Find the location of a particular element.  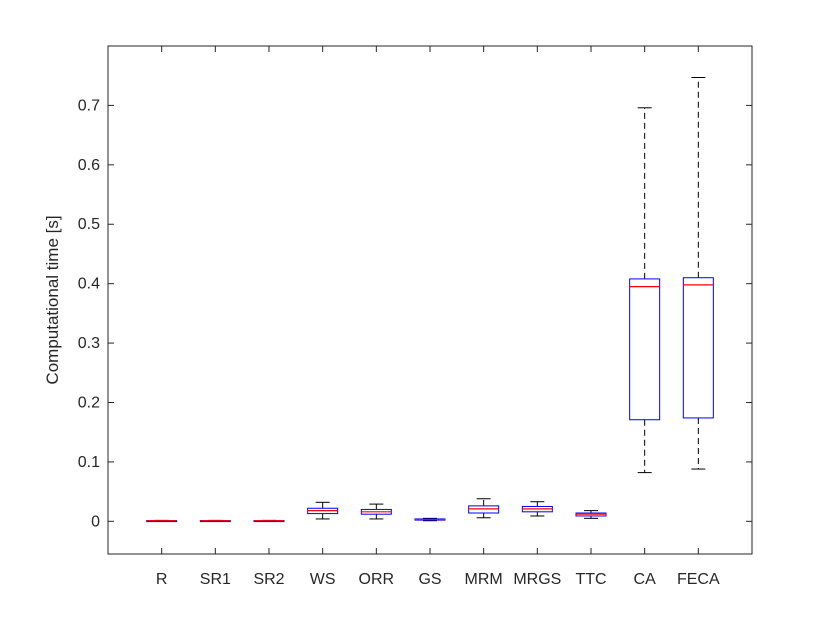

box-sr2 is located at coordinates (269, 521).